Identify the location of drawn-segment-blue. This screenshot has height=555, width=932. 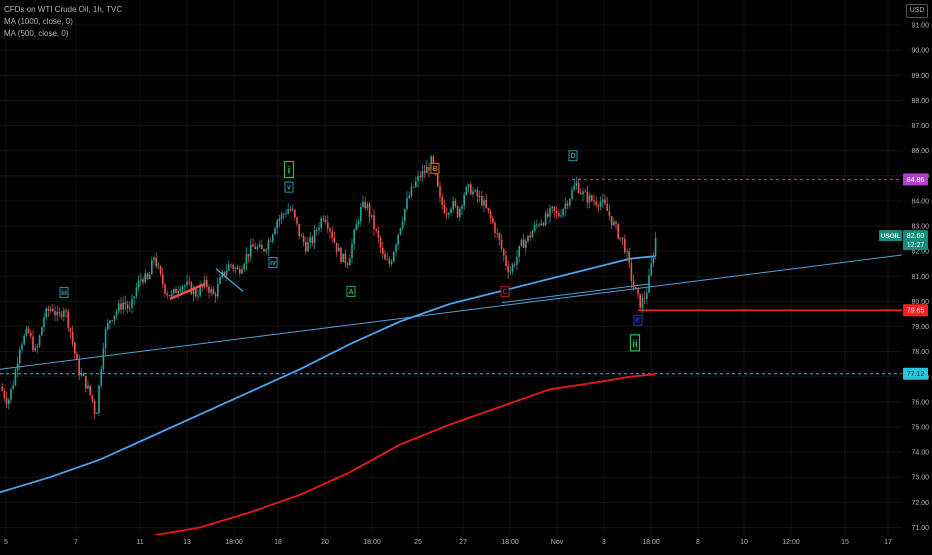
(229, 280).